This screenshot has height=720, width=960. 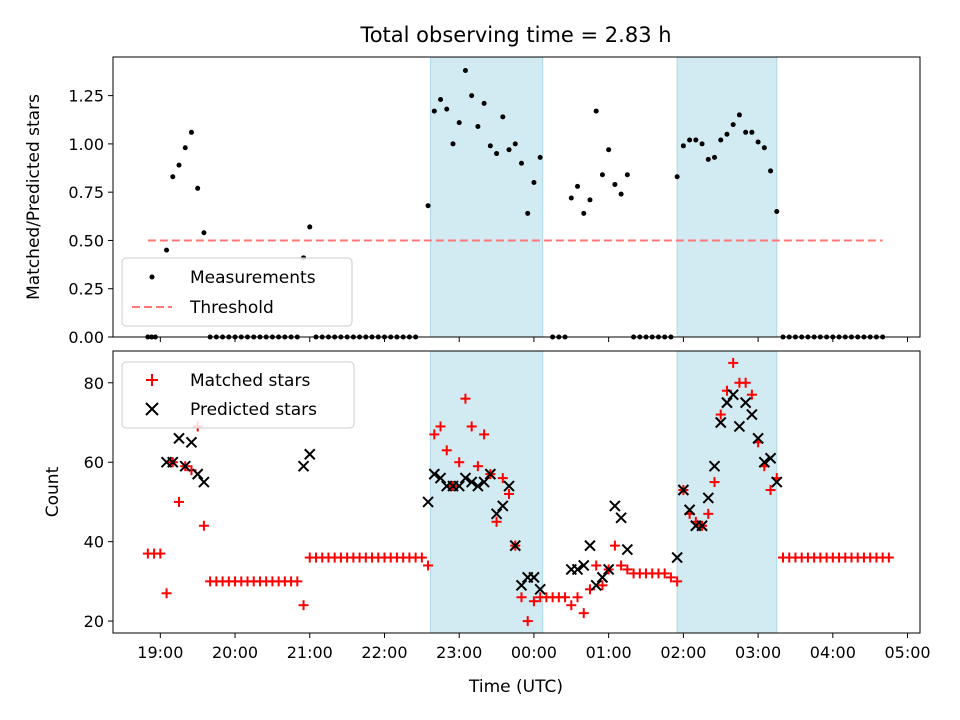 What do you see at coordinates (907, 652) in the screenshot?
I see `x-tick-label: 05:00` at bounding box center [907, 652].